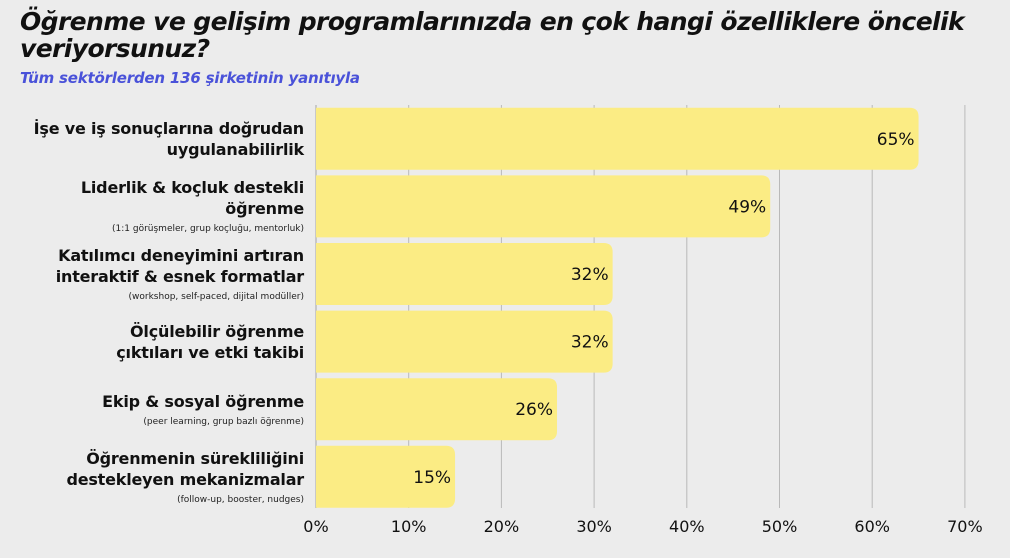 The image size is (1010, 558). I want to click on category-label-line: interaktif & esnek formatlar, so click(179, 276).